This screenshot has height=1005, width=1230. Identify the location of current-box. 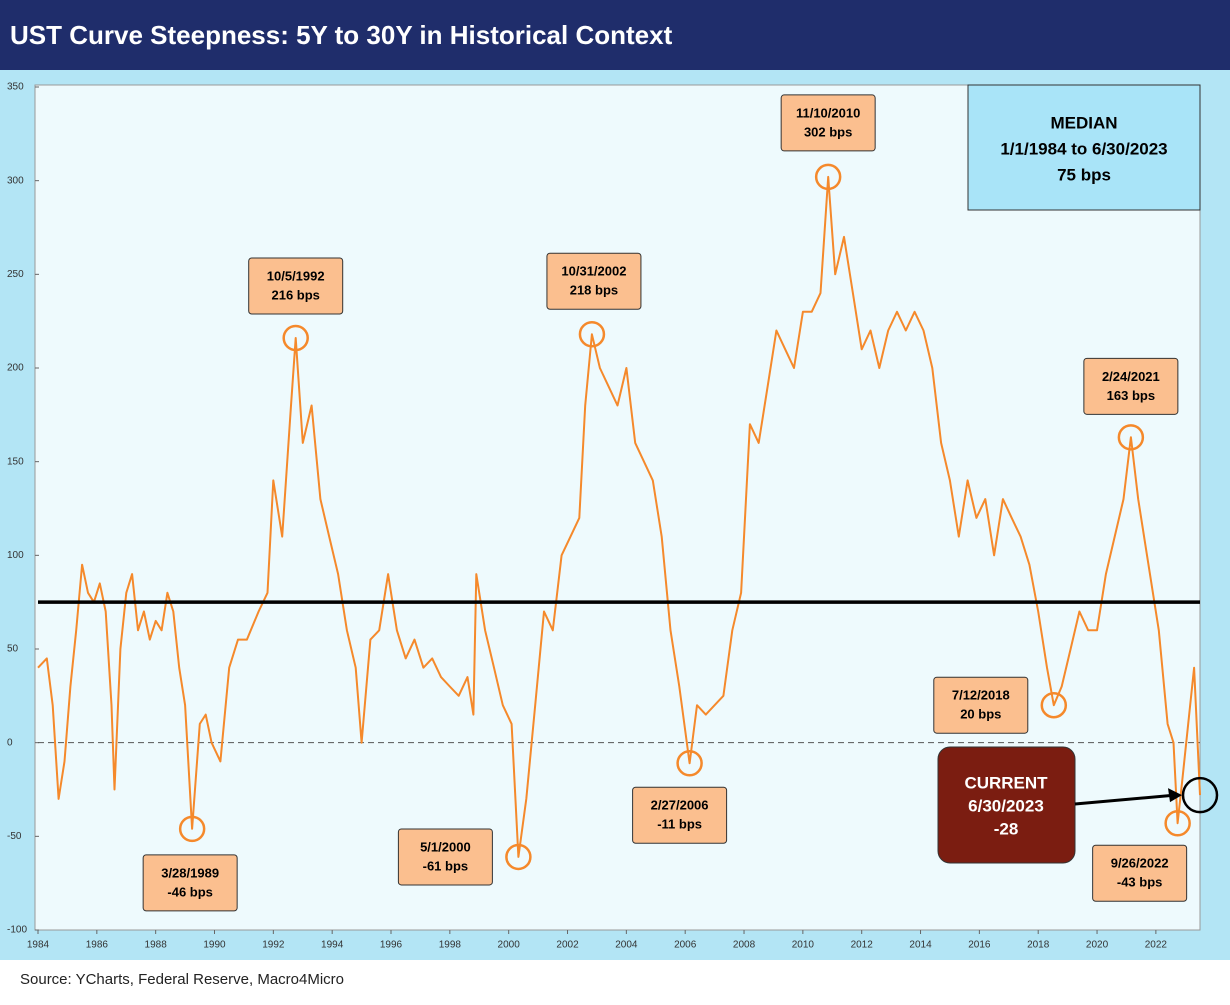
(1006, 805).